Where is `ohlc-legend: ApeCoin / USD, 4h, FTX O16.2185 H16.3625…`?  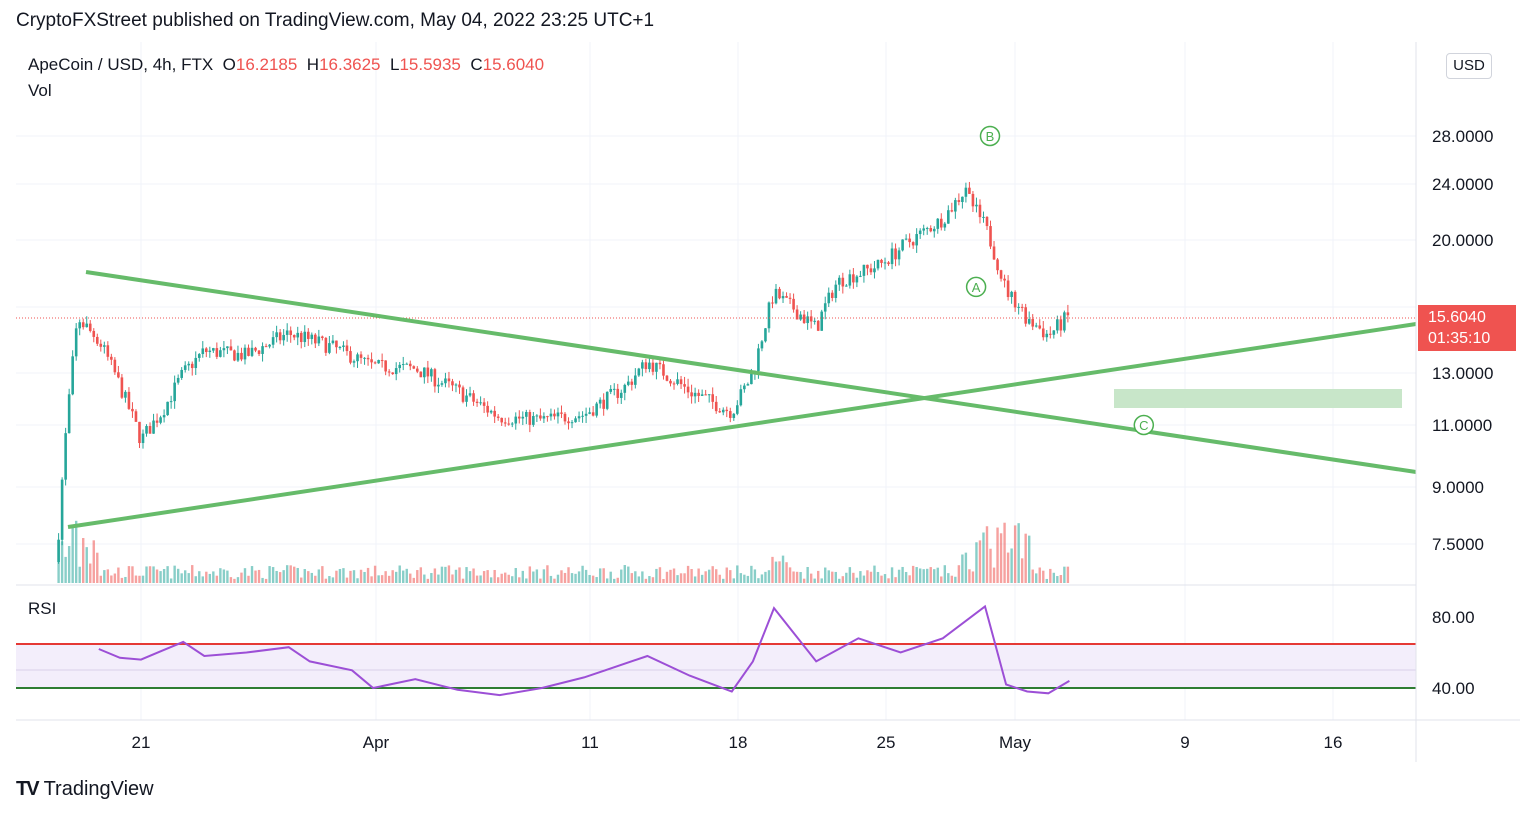 ohlc-legend: ApeCoin / USD, 4h, FTX O16.2185 H16.3625… is located at coordinates (286, 65).